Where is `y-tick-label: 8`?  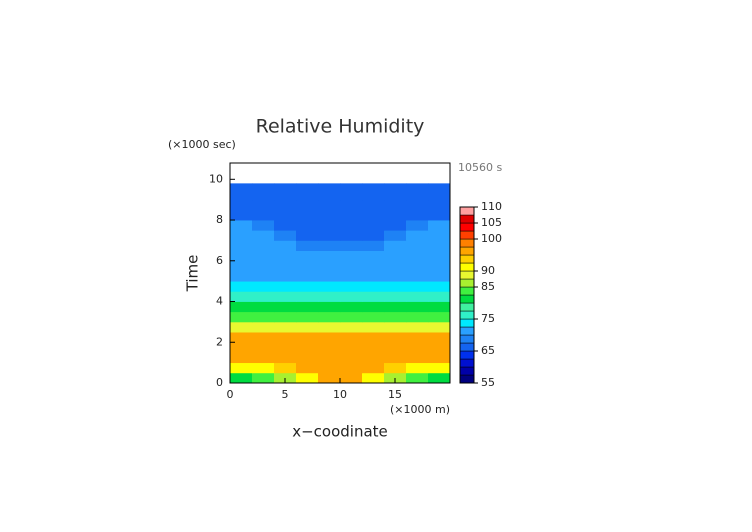 y-tick-label: 8 is located at coordinates (219, 219).